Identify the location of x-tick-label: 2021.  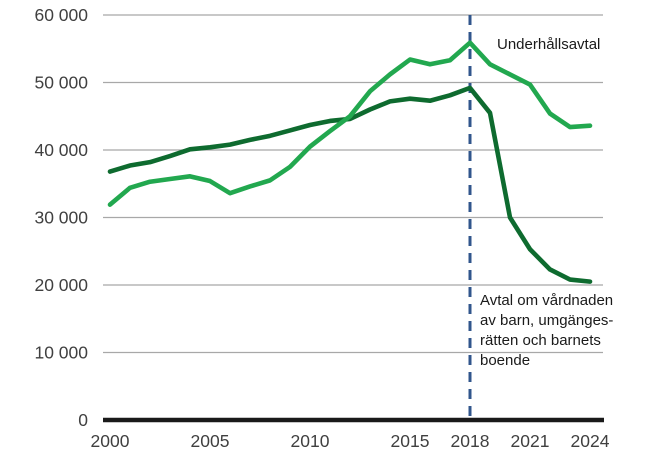
(530, 441).